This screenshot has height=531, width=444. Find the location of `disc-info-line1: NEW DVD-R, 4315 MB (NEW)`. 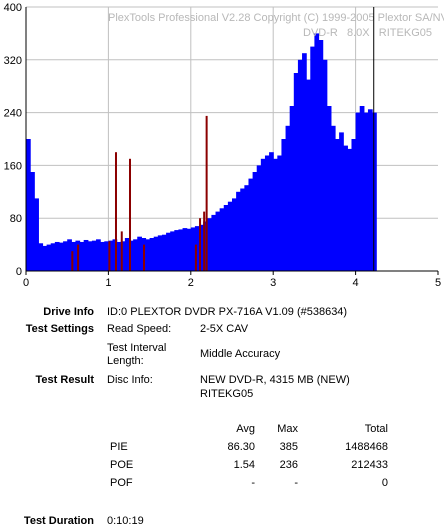

disc-info-line1: NEW DVD-R, 4315 MB (NEW) is located at coordinates (275, 380).